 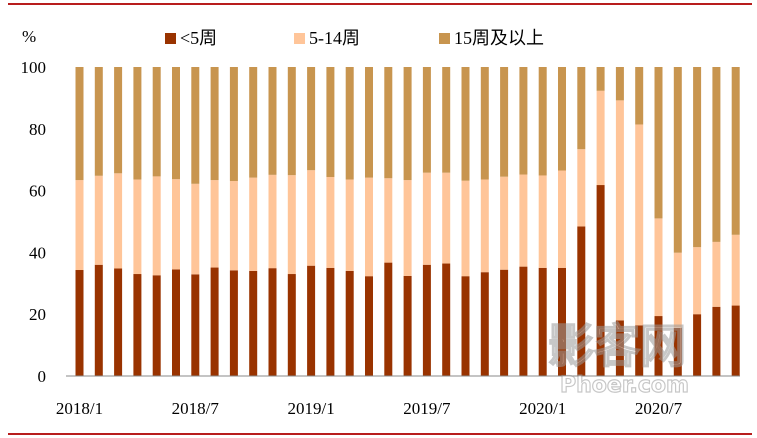 What do you see at coordinates (34, 67) in the screenshot?
I see `y-tick-label-5: 100` at bounding box center [34, 67].